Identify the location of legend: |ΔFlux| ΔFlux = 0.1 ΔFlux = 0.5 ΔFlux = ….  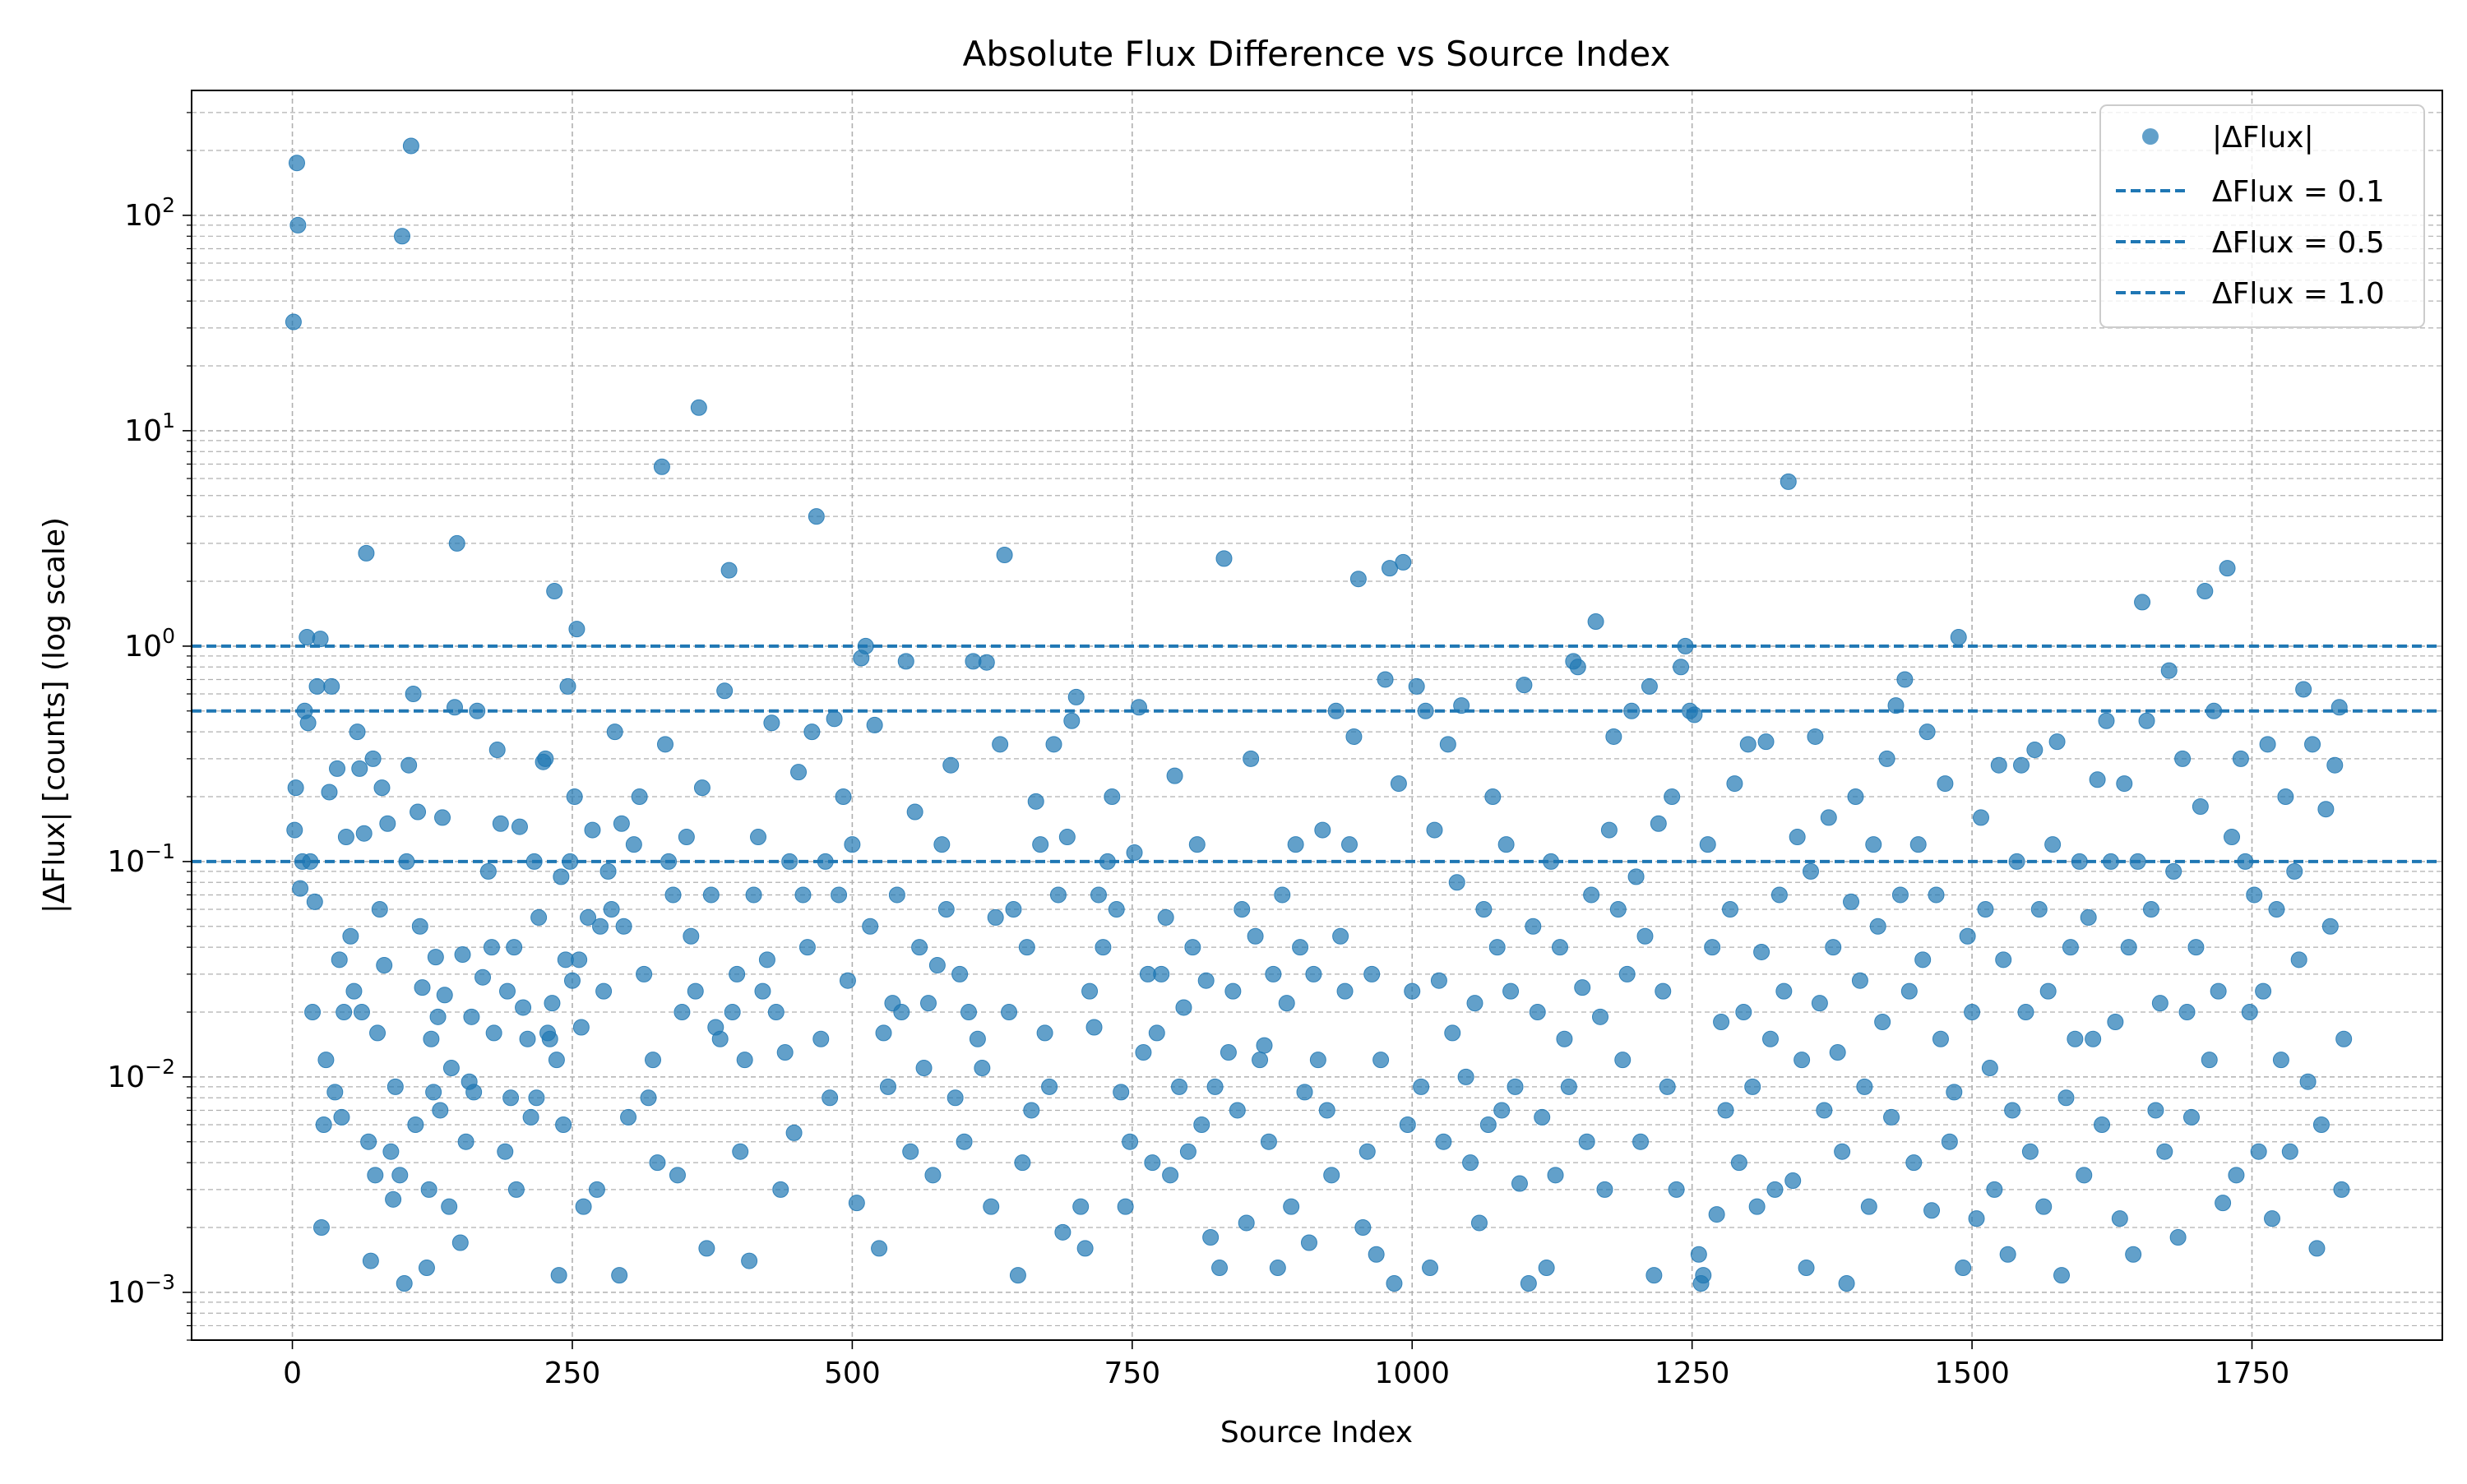
(2262, 216).